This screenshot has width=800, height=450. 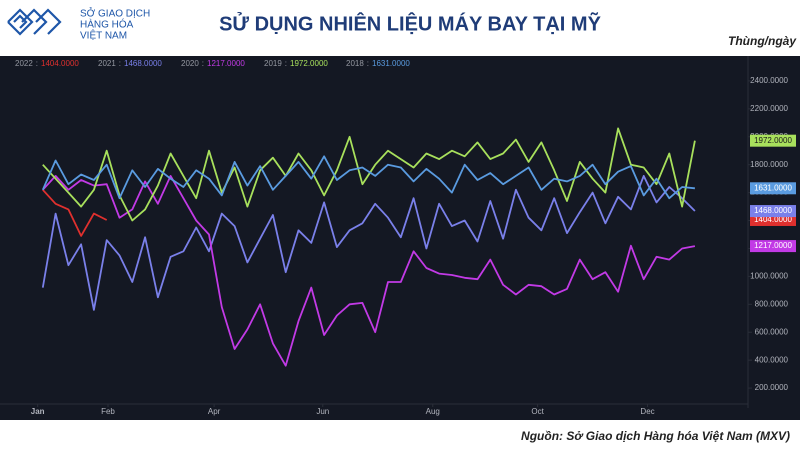 I want to click on last-value-label: 1972.0000, so click(x=773, y=140).